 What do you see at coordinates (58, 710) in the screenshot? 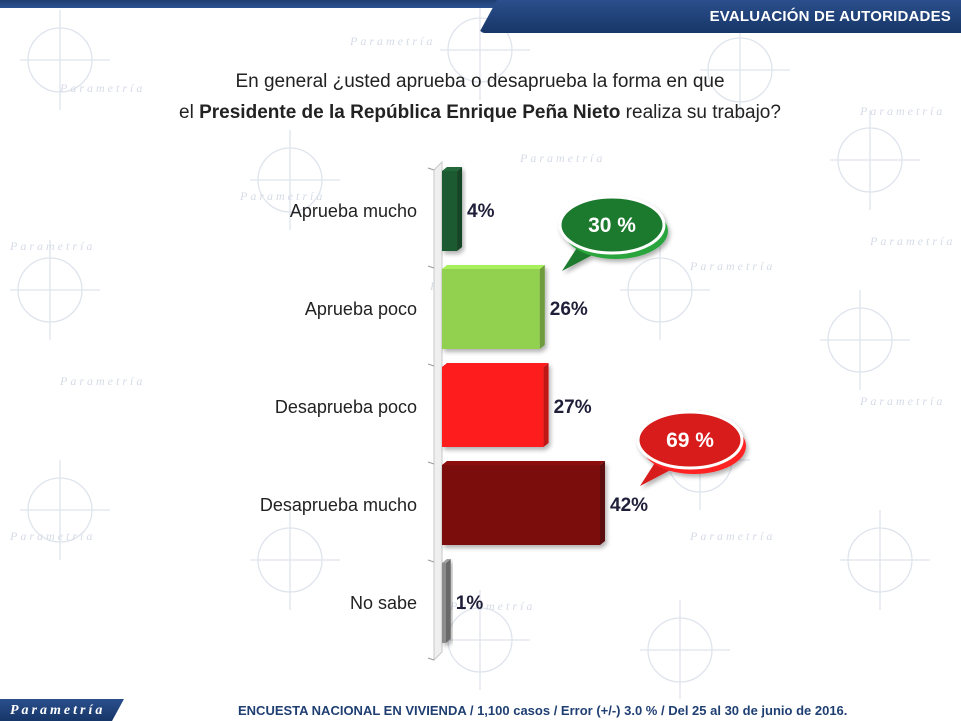
I see `footer-logo: Parametría` at bounding box center [58, 710].